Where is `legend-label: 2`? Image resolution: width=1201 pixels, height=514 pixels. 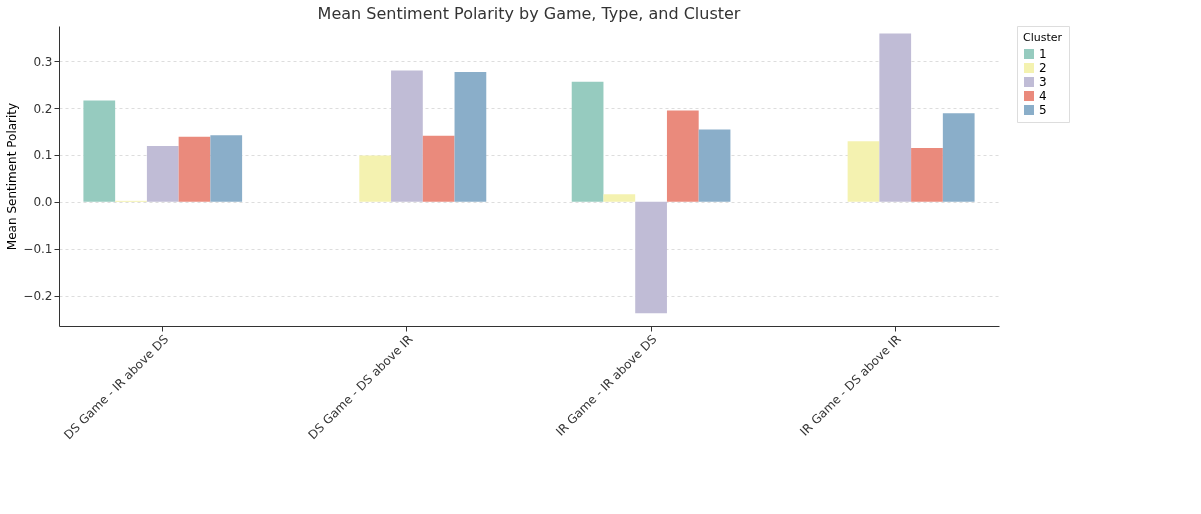
legend-label: 2 is located at coordinates (1043, 68).